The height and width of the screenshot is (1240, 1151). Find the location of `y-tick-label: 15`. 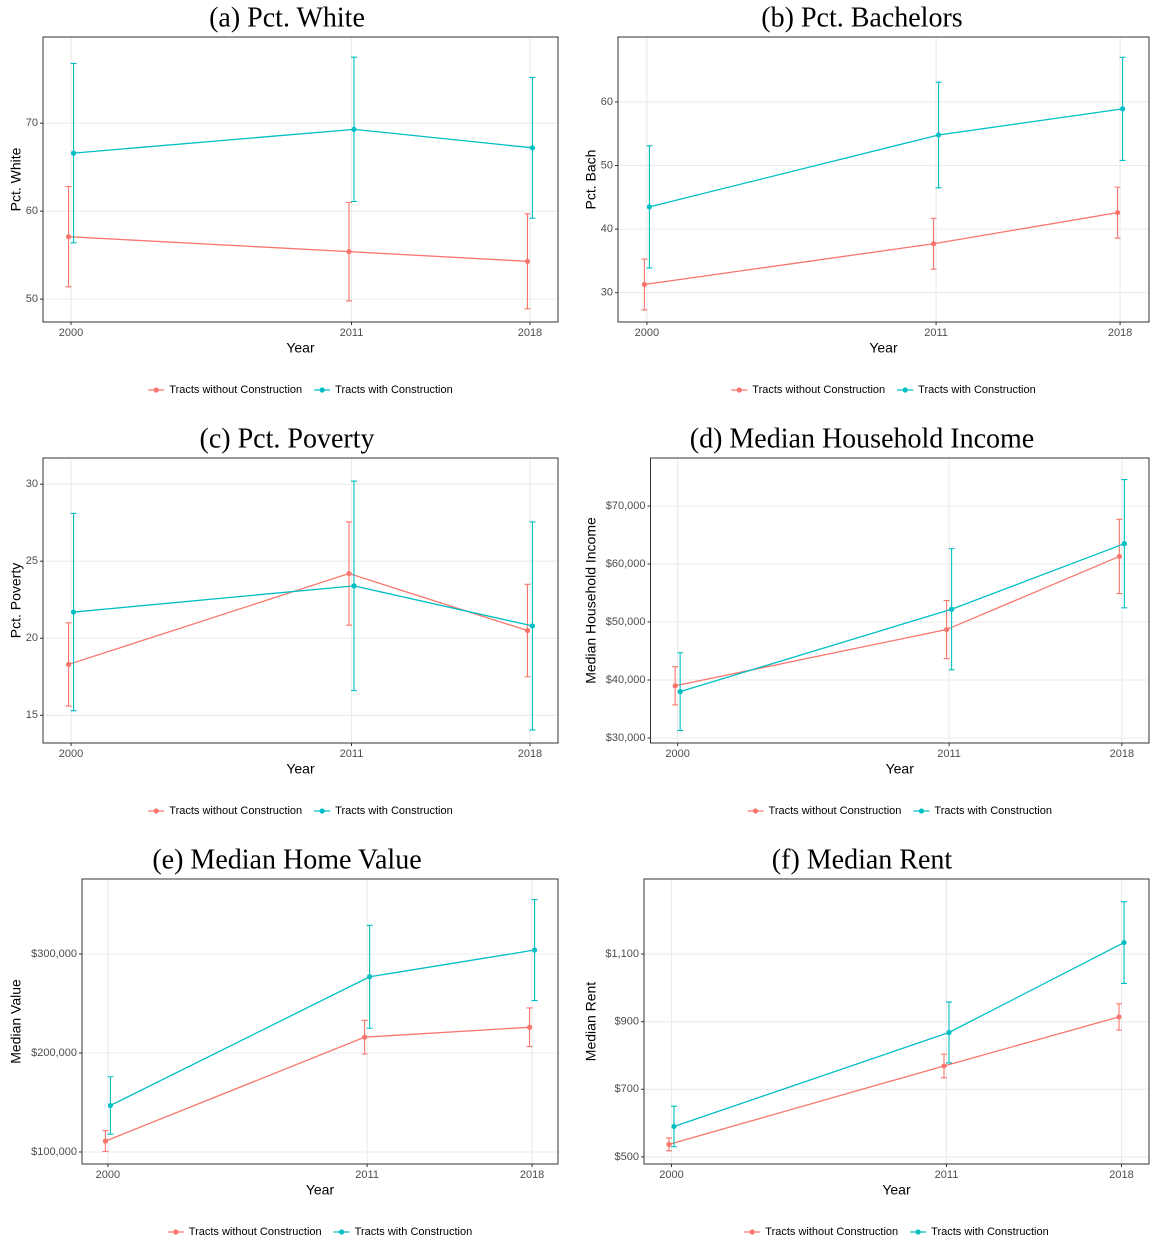

y-tick-label: 15 is located at coordinates (32, 715).